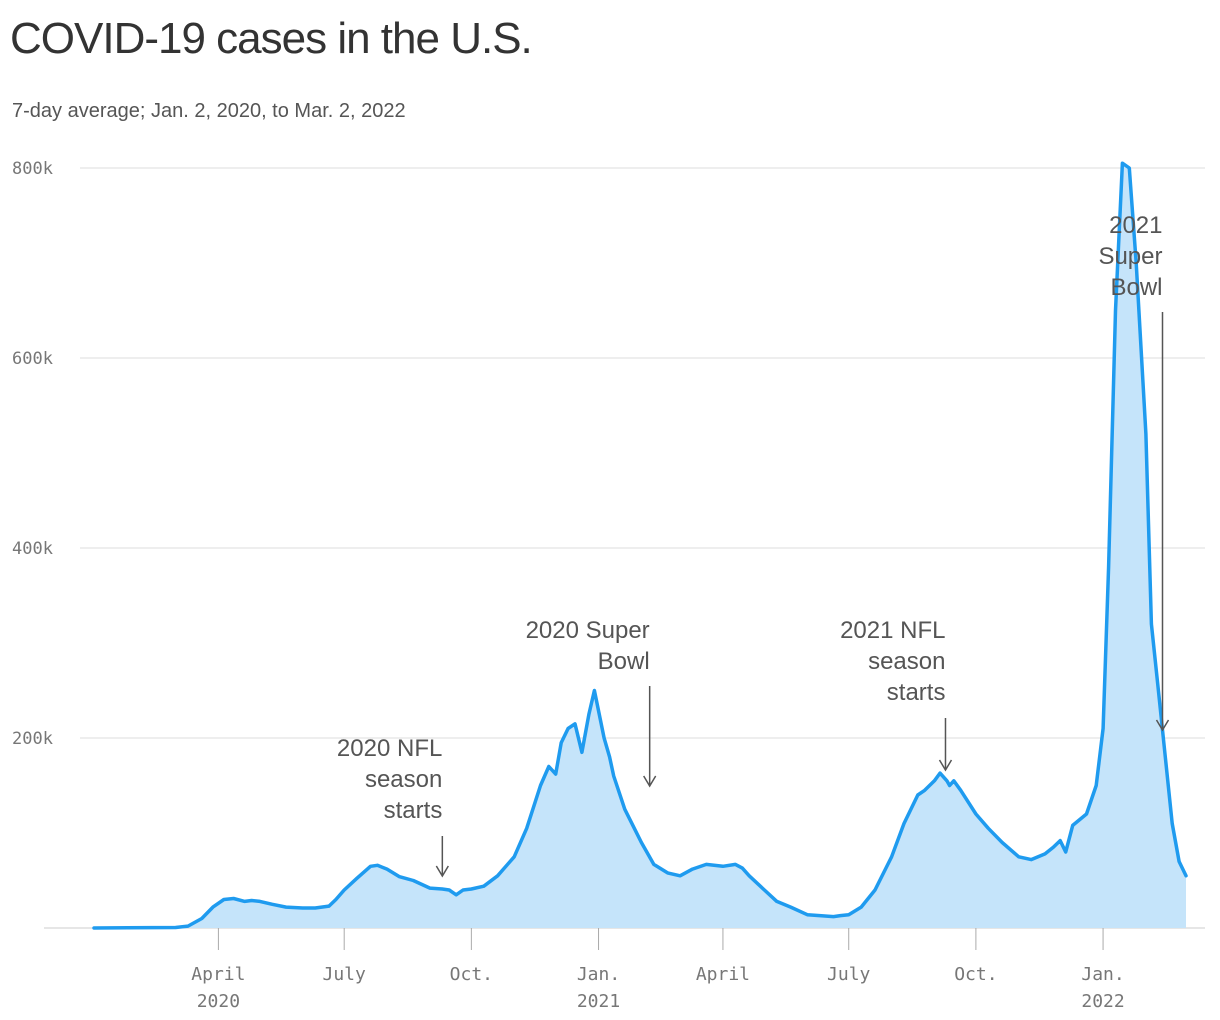 The height and width of the screenshot is (1020, 1220). I want to click on annotation-3-line-2: Bowl, so click(1136, 287).